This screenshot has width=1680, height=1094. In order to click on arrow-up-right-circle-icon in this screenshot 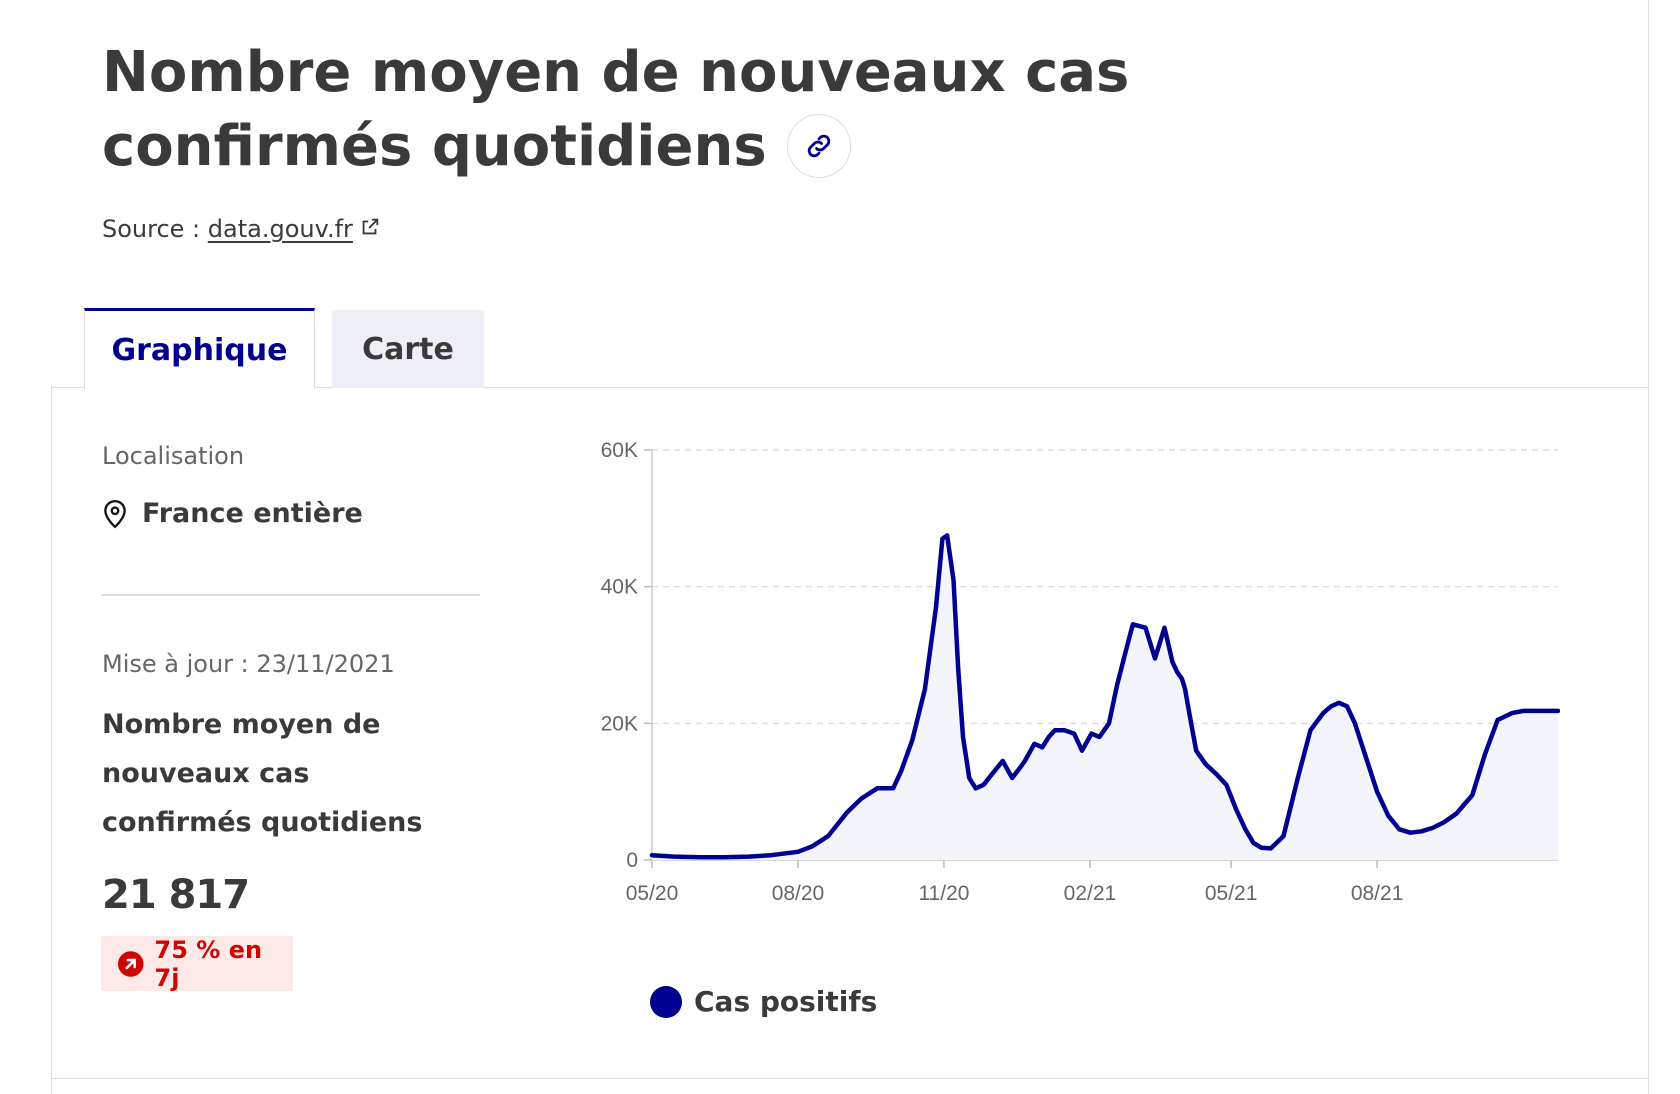, I will do `click(130, 963)`.